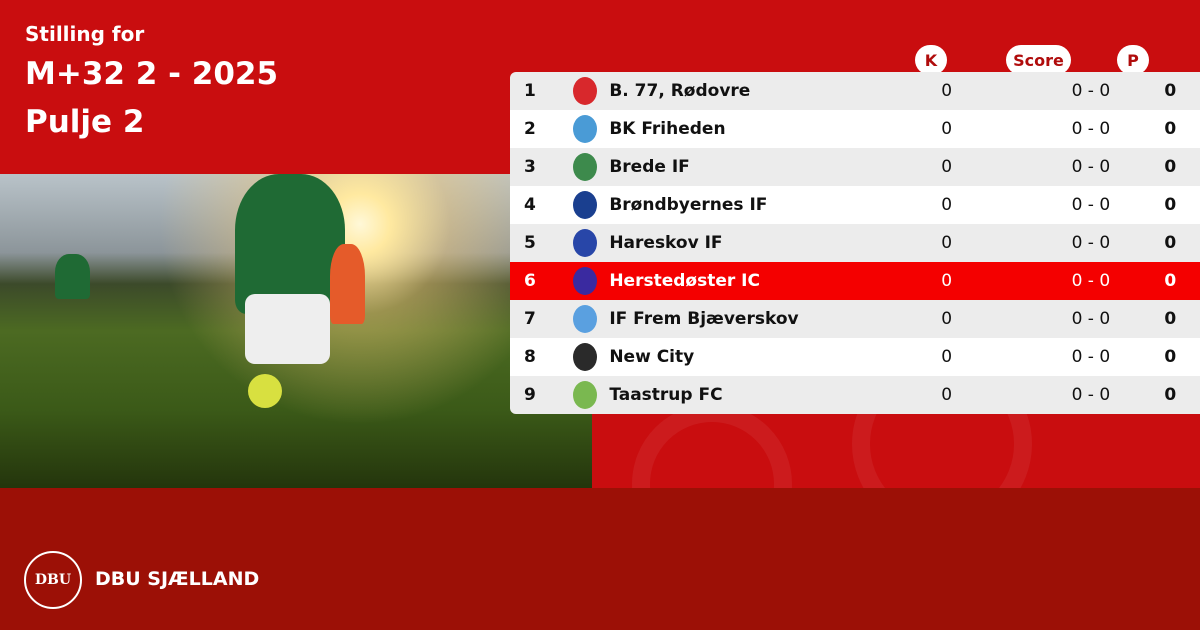 Image resolution: width=1200 pixels, height=630 pixels. Describe the element at coordinates (85, 34) in the screenshot. I see `subtitle: Stilling for` at that location.